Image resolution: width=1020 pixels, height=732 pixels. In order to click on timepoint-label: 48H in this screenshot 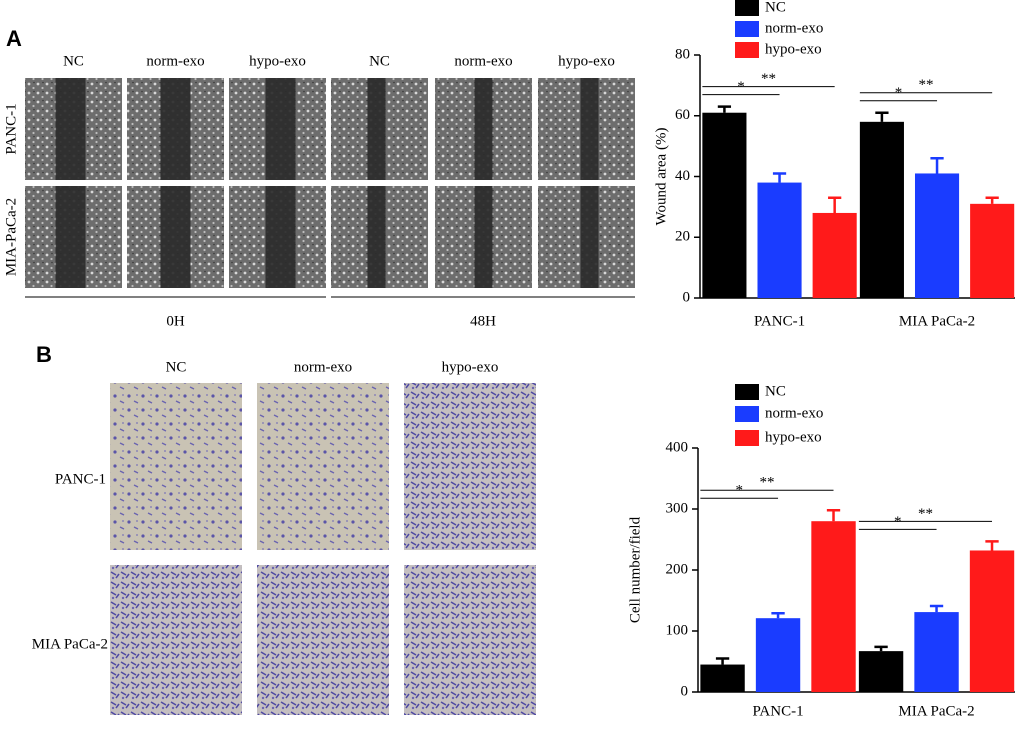, I will do `click(483, 321)`.